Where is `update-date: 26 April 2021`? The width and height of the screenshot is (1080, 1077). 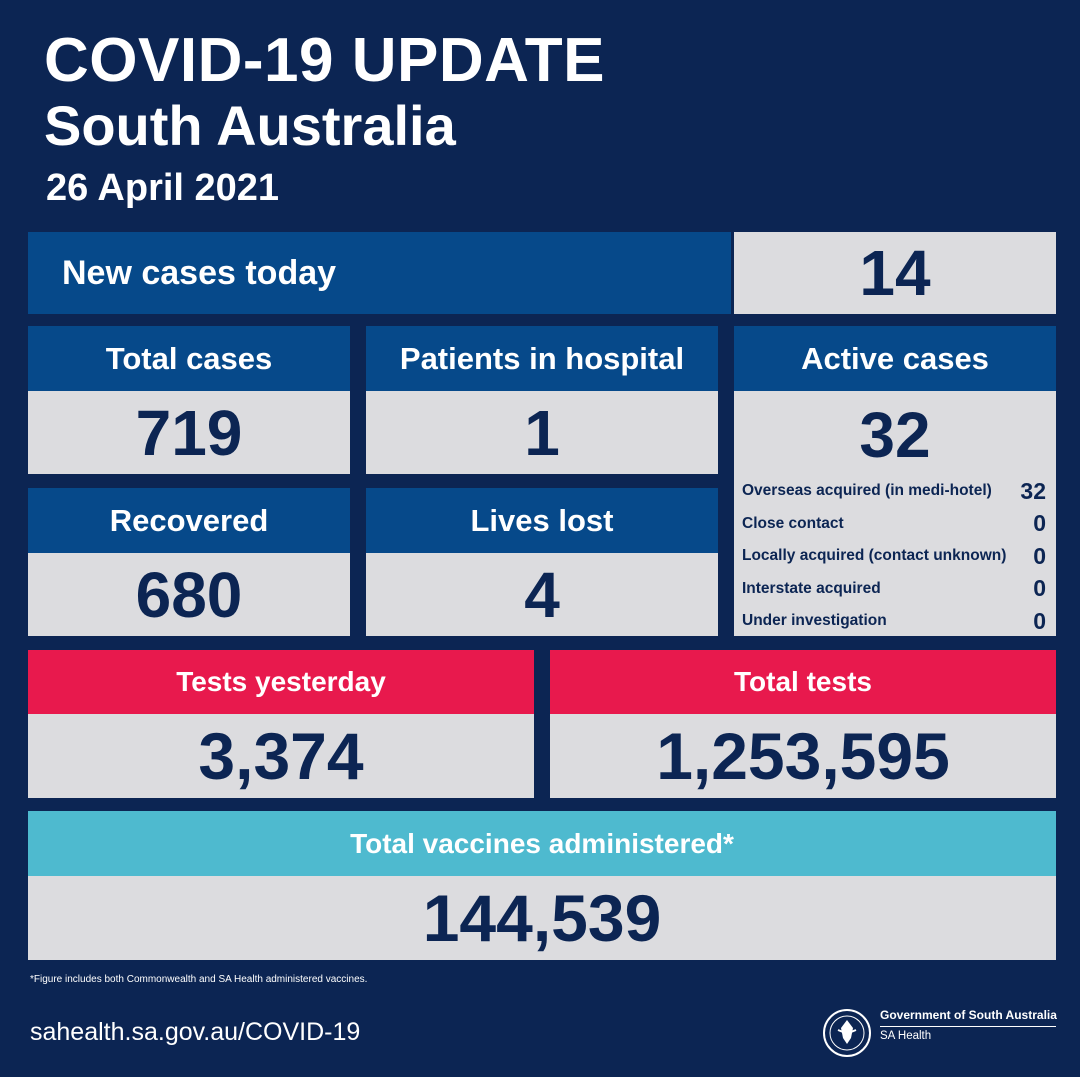
update-date: 26 April 2021 is located at coordinates (163, 188).